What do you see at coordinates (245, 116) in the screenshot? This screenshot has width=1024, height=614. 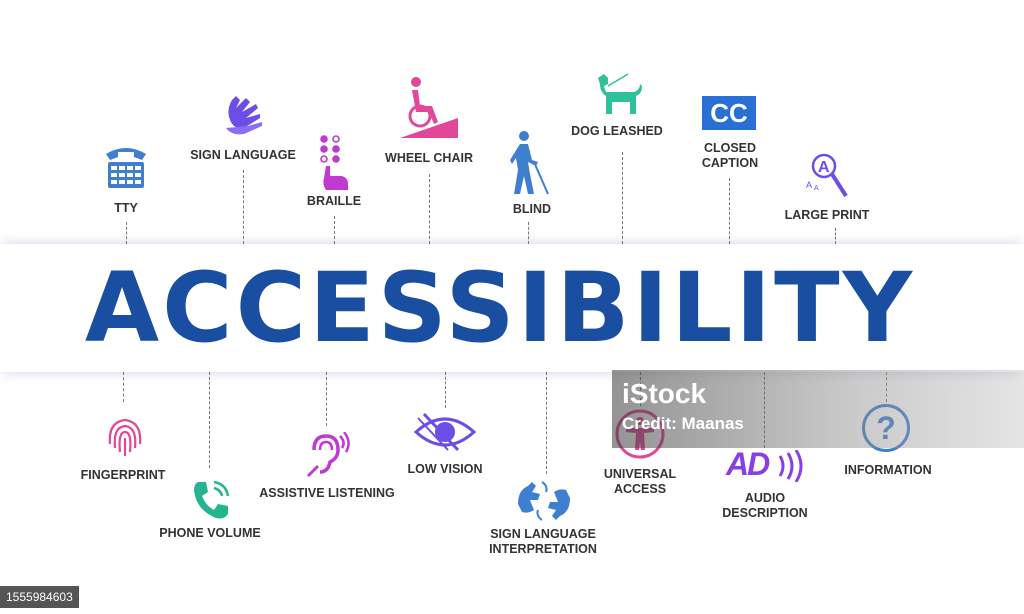 I see `sign-language-hands-icon` at bounding box center [245, 116].